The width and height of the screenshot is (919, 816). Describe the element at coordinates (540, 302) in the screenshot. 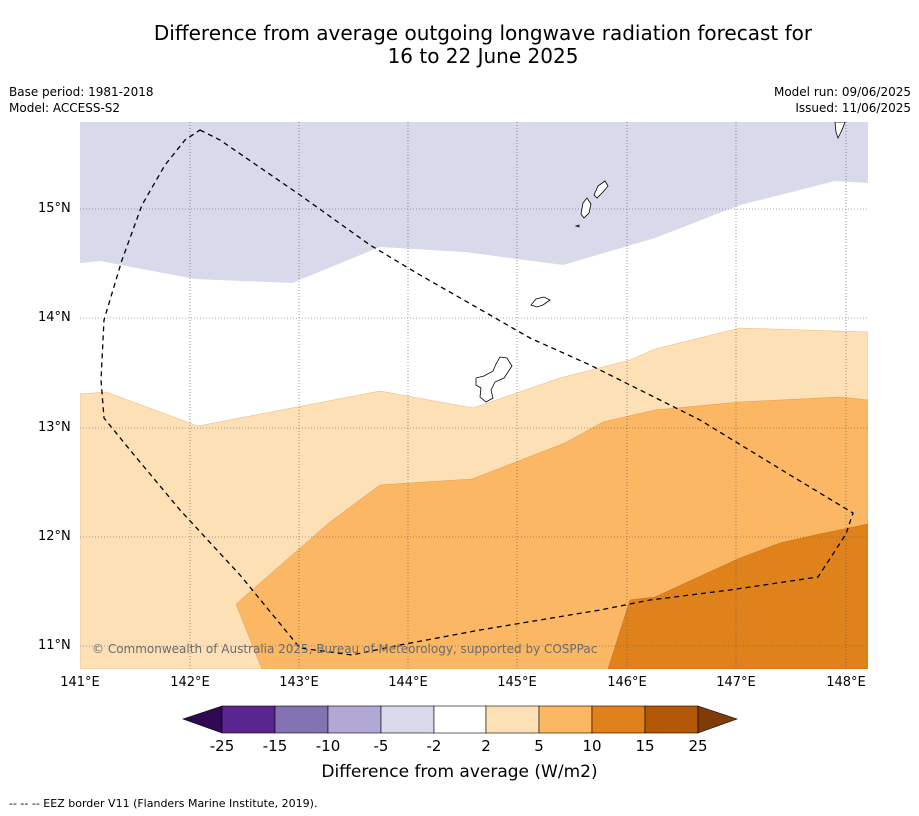

I see `rota-island` at that location.